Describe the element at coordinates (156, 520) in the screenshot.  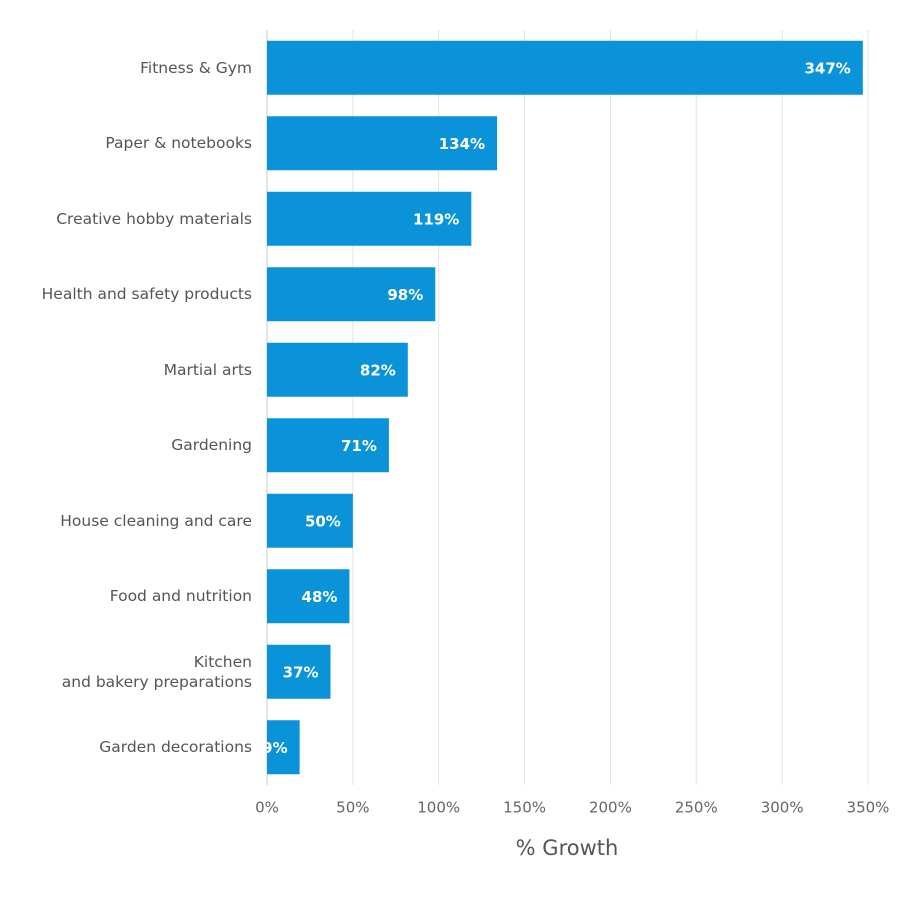
I see `y-tick-label: House cleaning and care` at that location.